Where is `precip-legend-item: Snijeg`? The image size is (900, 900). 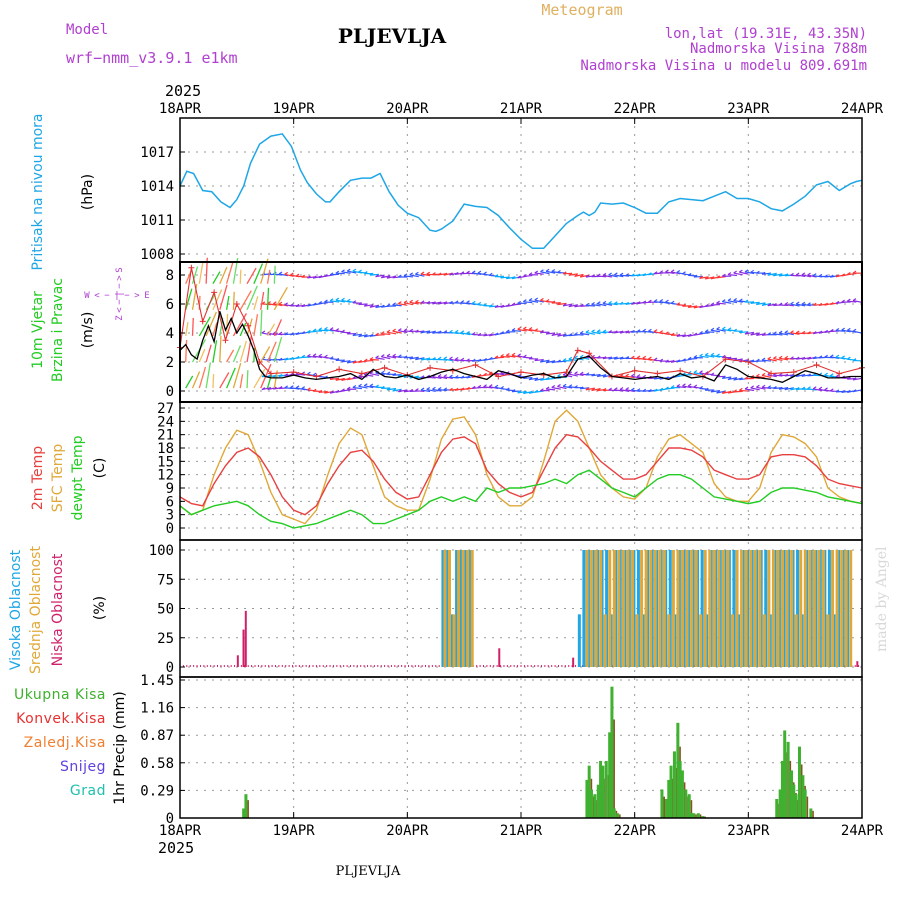
precip-legend-item: Snijeg is located at coordinates (83, 767).